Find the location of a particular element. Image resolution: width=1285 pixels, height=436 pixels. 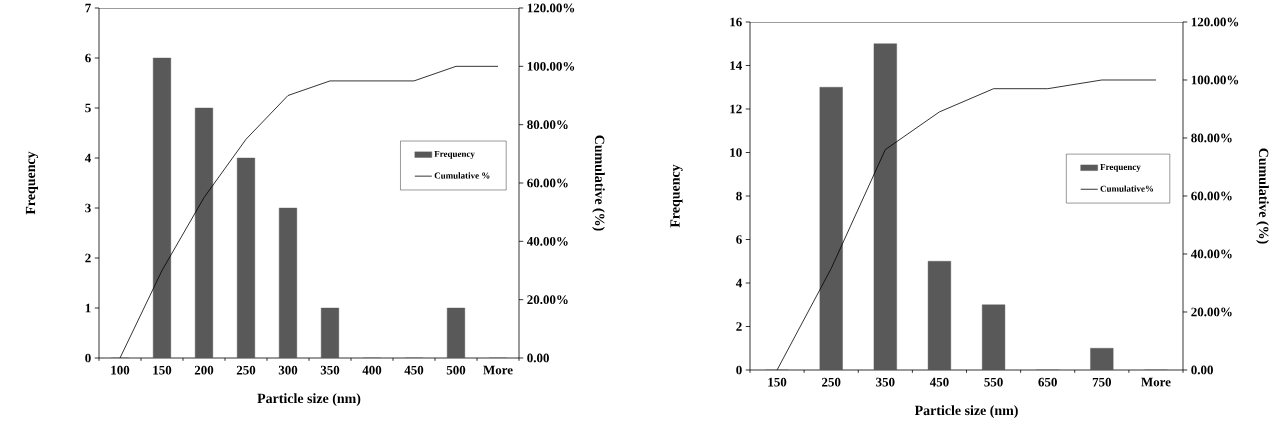

legend-label: Cumulative% is located at coordinates (1127, 188).